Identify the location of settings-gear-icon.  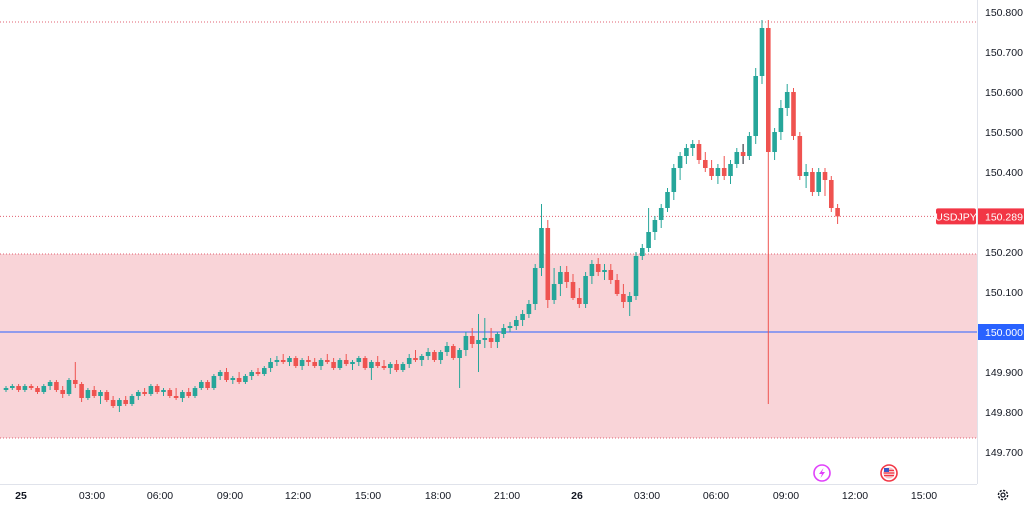
(1003, 495).